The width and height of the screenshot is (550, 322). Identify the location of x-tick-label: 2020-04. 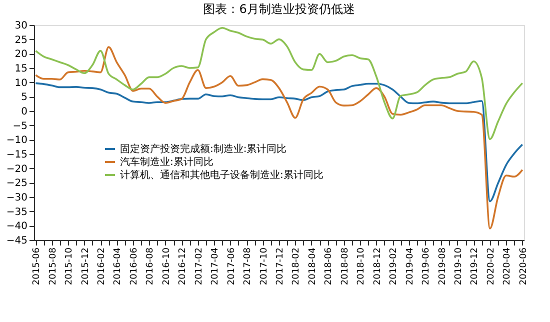
(507, 266).